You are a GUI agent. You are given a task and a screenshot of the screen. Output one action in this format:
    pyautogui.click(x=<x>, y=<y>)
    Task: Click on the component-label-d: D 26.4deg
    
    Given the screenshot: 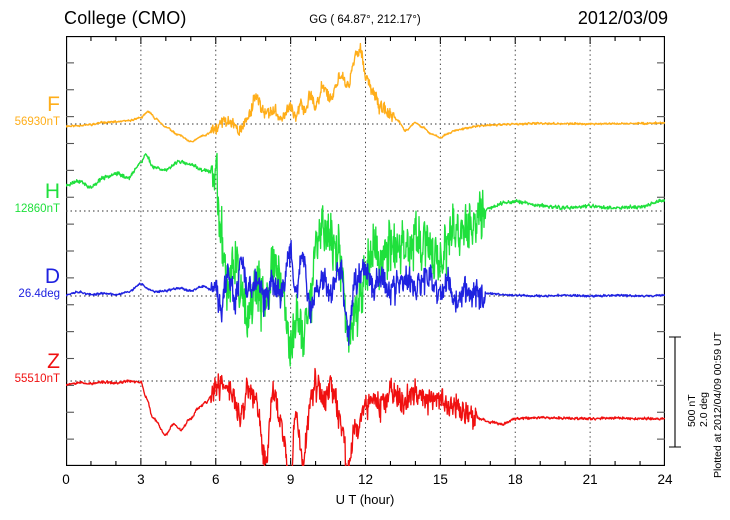 What is the action you would take?
    pyautogui.click(x=39, y=283)
    